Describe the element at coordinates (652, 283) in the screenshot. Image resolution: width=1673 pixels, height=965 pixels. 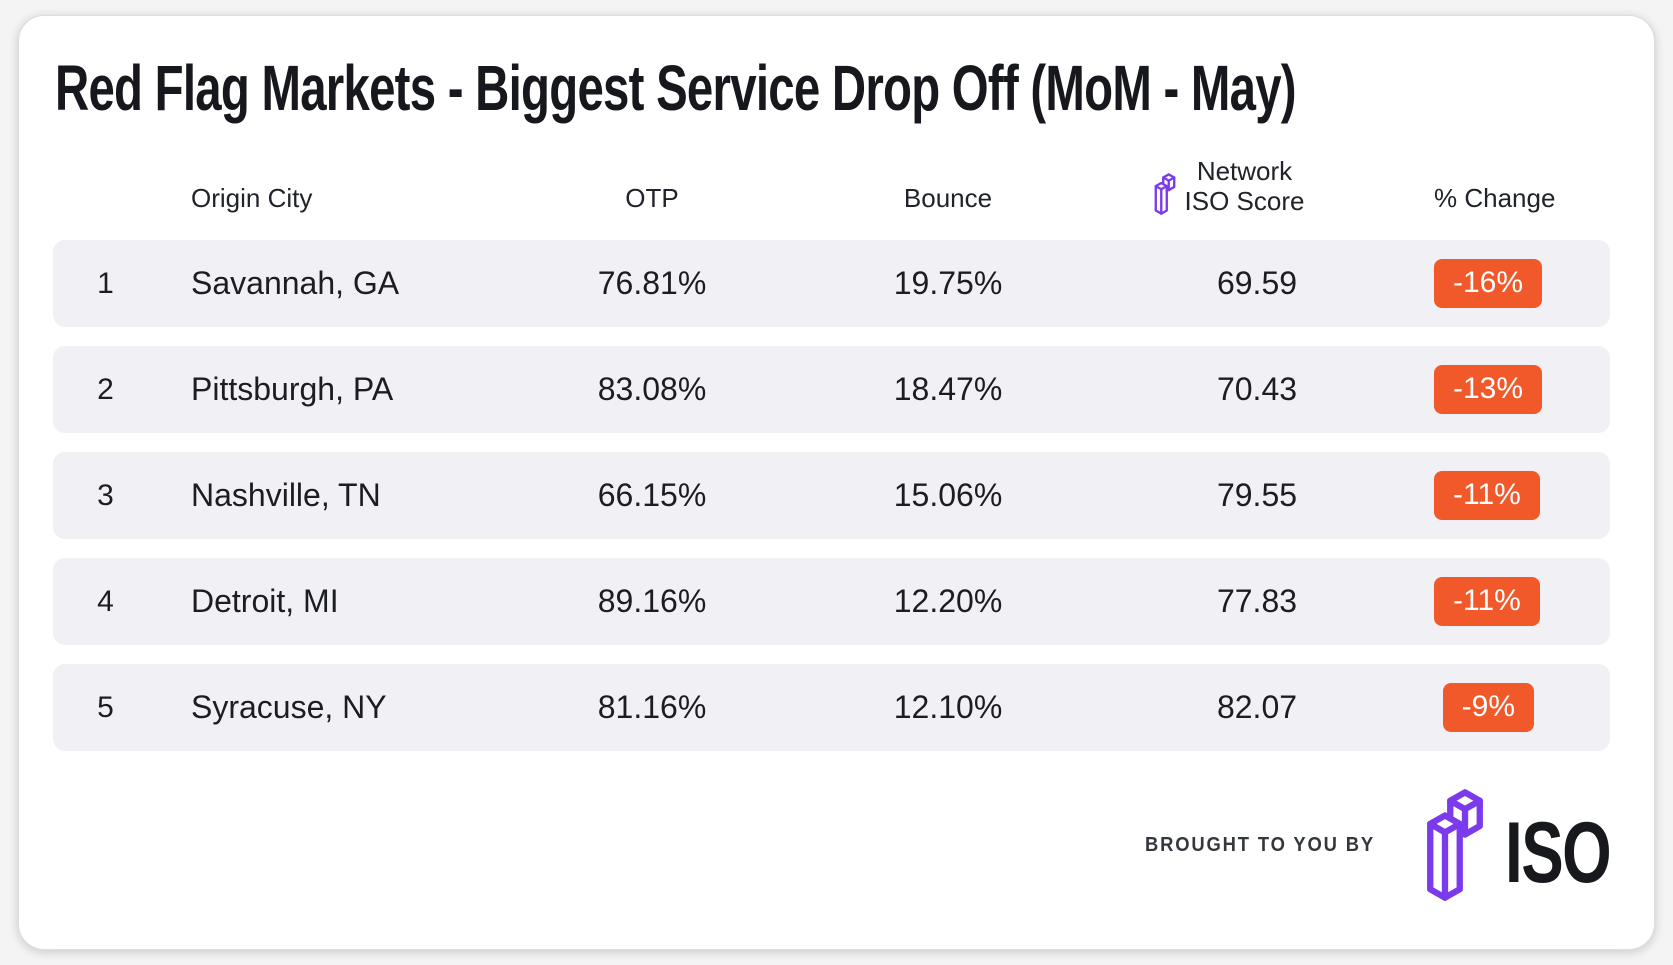
I see `row-otp: 76.81%` at that location.